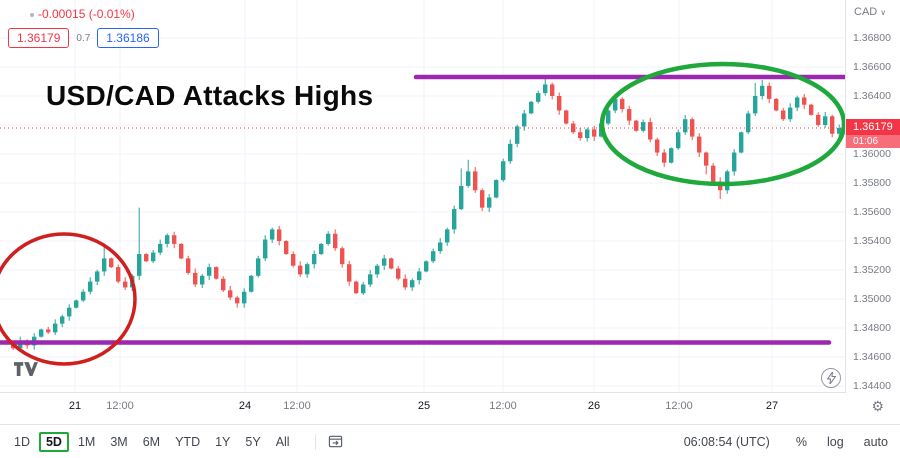 Image resolution: width=900 pixels, height=458 pixels. Describe the element at coordinates (872, 38) in the screenshot. I see `price-tick: 1.36800` at that location.